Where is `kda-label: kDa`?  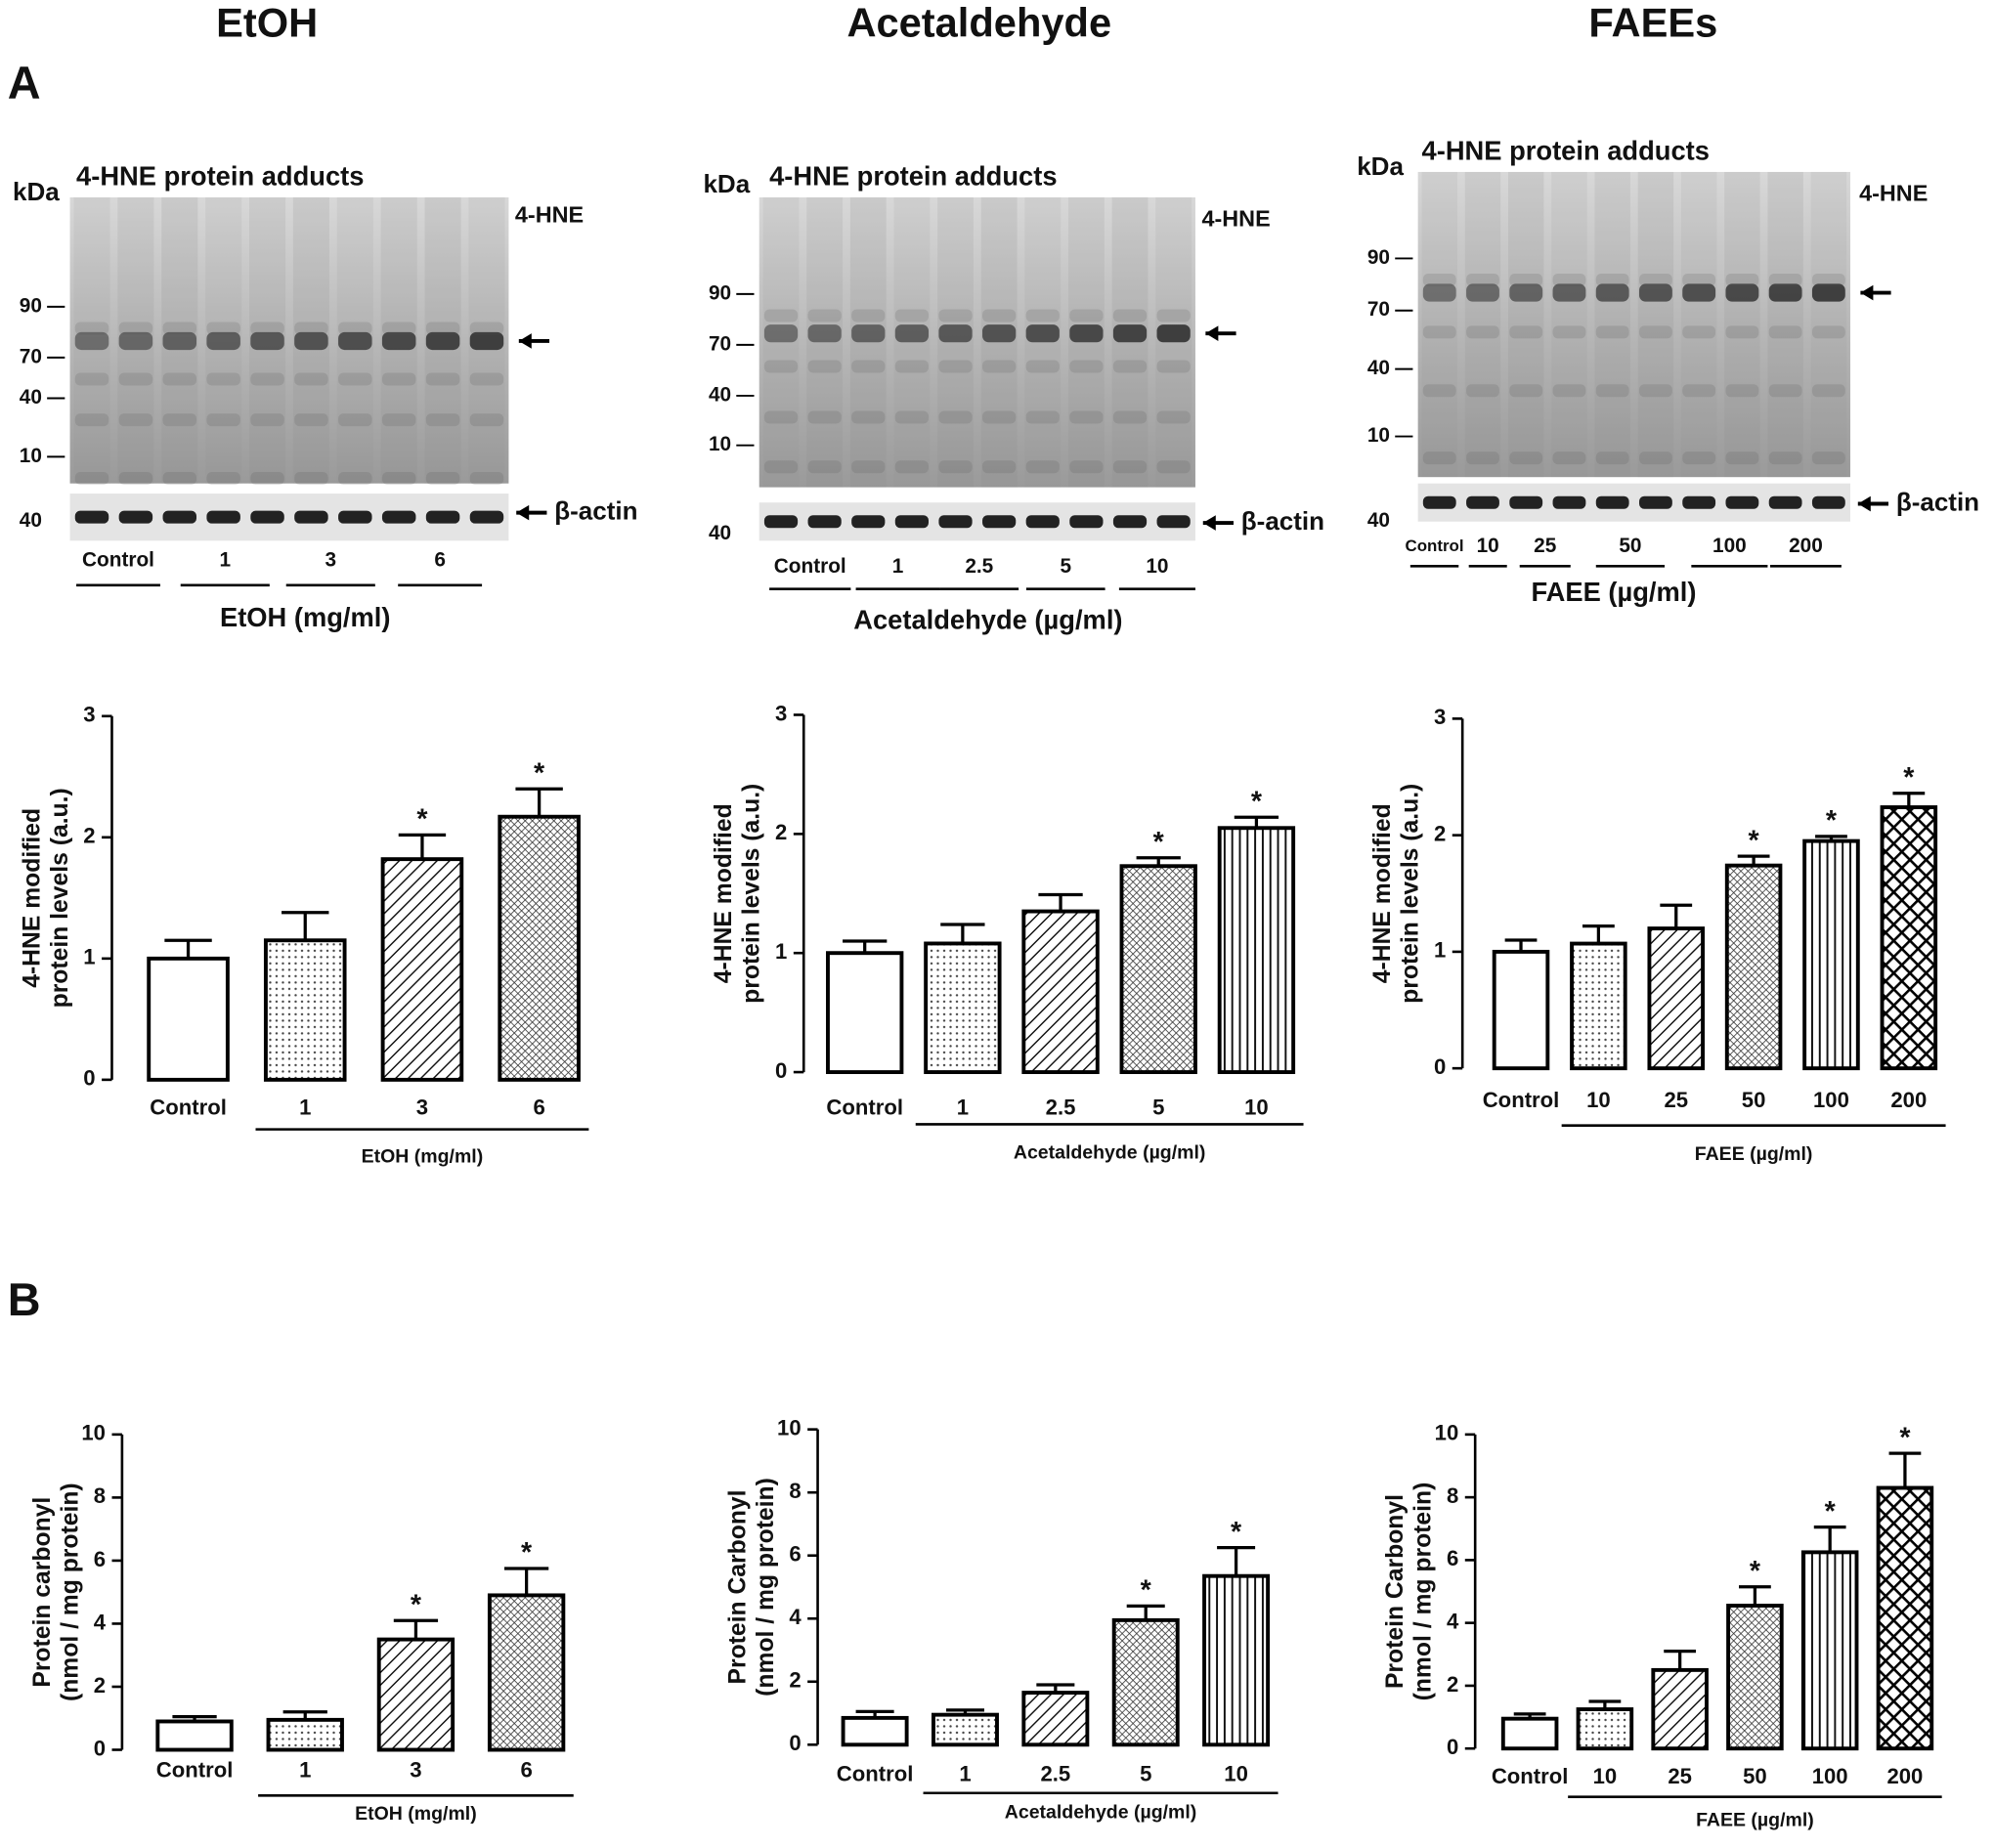 kda-label: kDa is located at coordinates (1380, 166).